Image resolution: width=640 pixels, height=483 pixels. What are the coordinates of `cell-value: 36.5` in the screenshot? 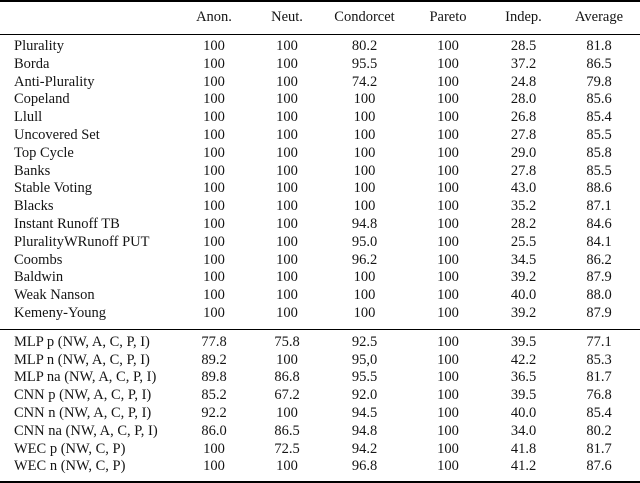 It's located at (523, 377).